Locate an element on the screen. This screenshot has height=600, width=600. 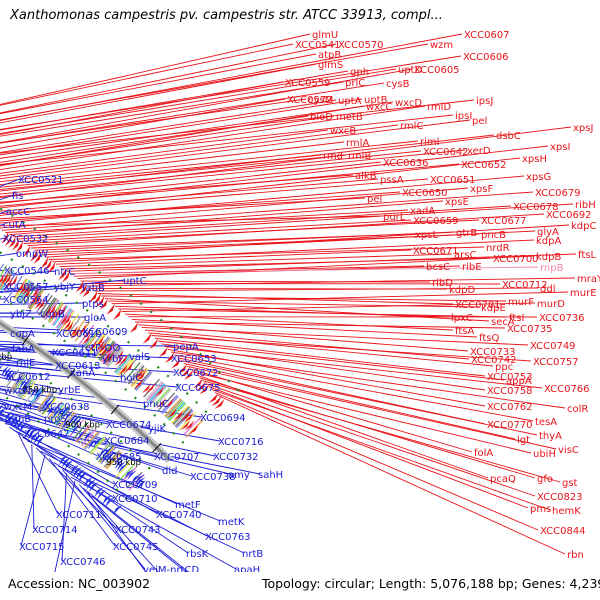
forward-gene-label: XCC0742 is located at coordinates (494, 360).